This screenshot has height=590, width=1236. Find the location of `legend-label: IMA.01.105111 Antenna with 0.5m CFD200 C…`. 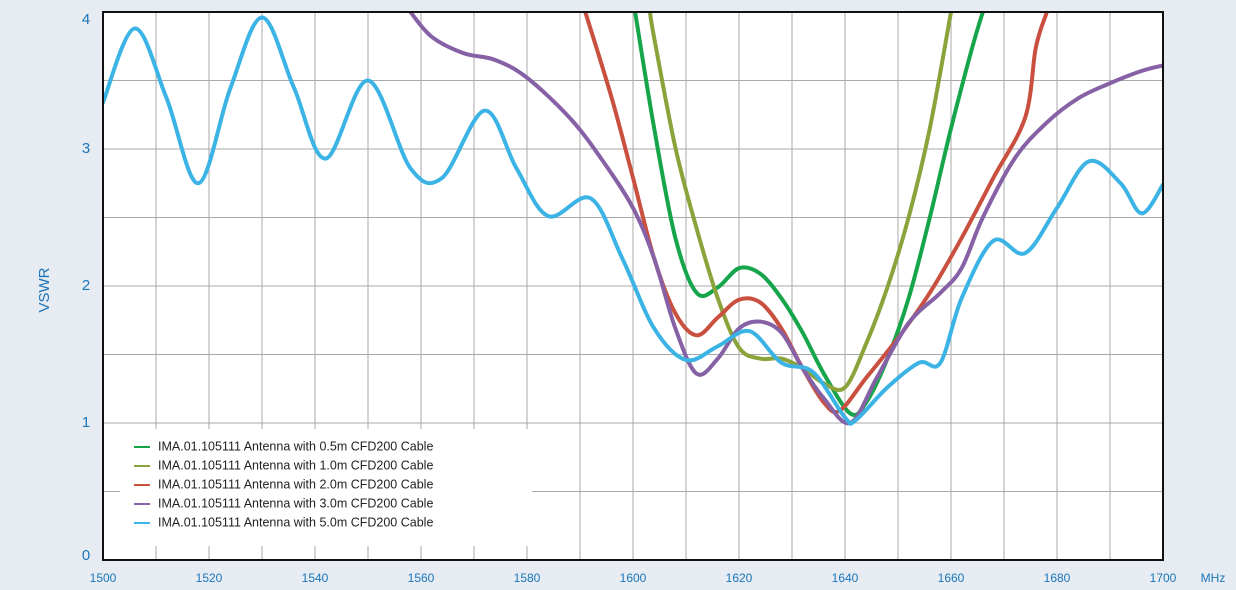

legend-label: IMA.01.105111 Antenna with 0.5m CFD200 C… is located at coordinates (295, 446).